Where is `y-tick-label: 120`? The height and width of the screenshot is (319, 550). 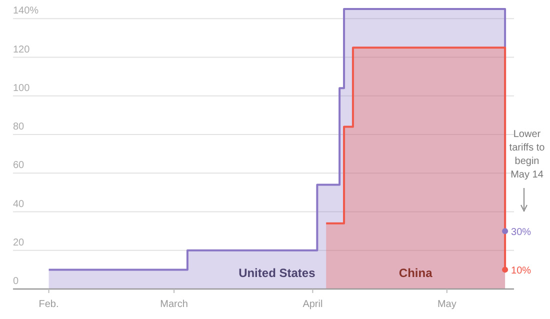 y-tick-label: 120 is located at coordinates (21, 50).